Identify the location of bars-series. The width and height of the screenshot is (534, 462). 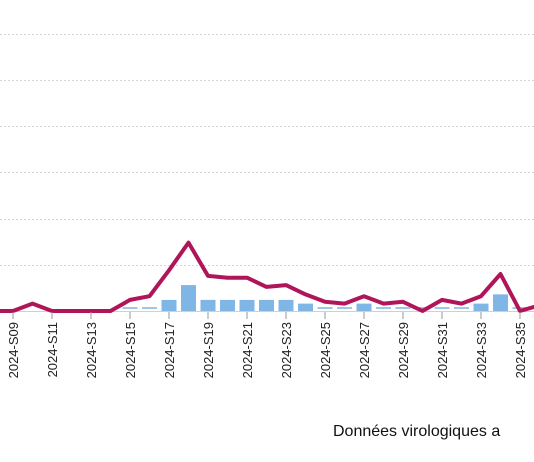
(328, 298).